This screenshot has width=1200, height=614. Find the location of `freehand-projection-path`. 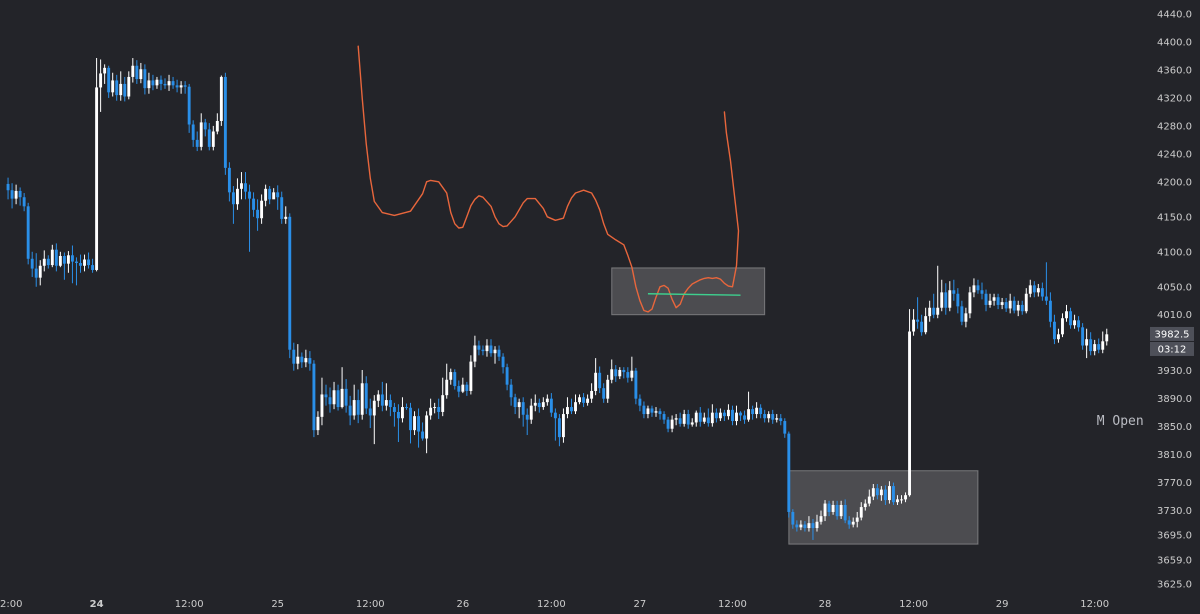

freehand-projection-path is located at coordinates (548, 179).